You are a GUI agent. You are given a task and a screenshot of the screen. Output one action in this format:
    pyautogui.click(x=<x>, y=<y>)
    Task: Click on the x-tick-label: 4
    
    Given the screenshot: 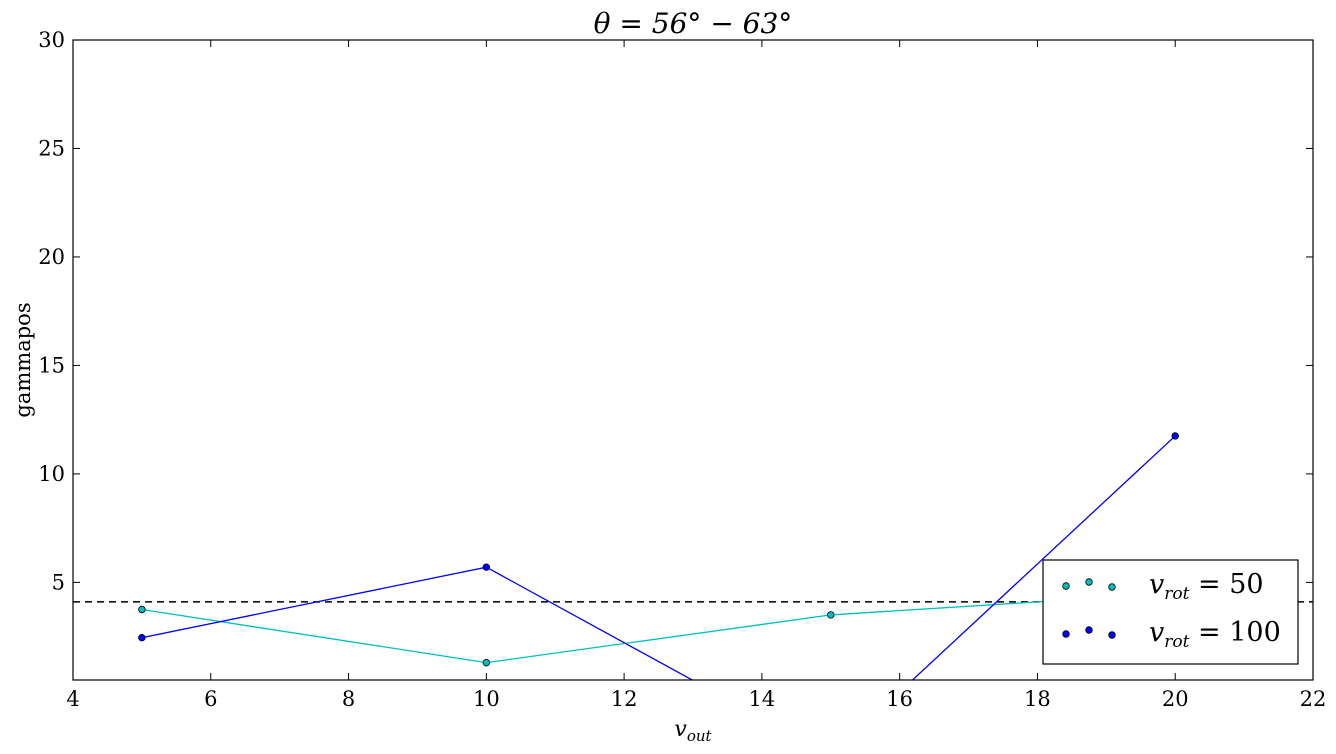 What is the action you would take?
    pyautogui.click(x=72, y=699)
    